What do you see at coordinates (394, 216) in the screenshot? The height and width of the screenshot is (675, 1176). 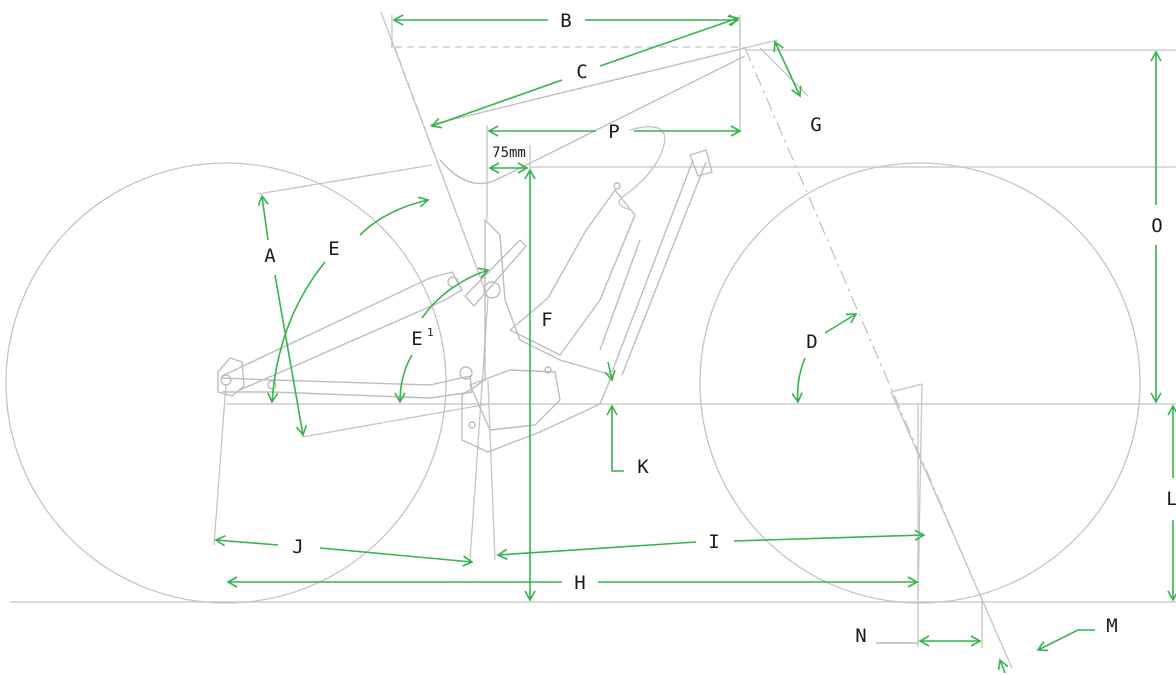 I see `arrow-e-upper` at bounding box center [394, 216].